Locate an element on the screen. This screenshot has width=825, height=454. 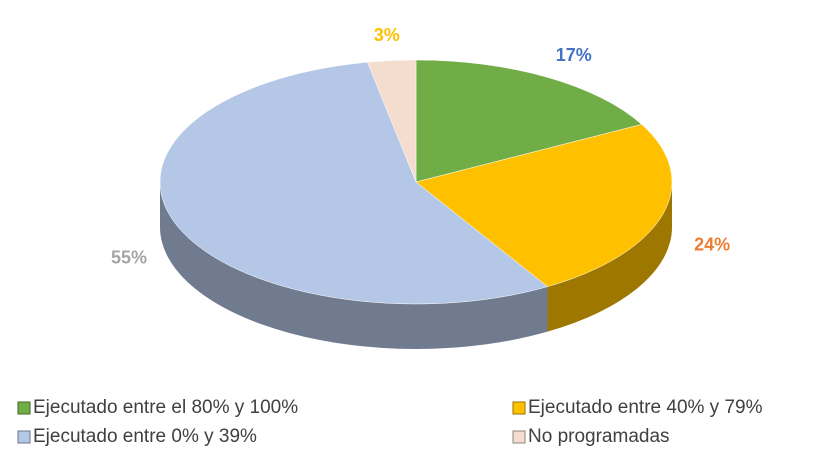
slice-side is located at coordinates (609, 257).